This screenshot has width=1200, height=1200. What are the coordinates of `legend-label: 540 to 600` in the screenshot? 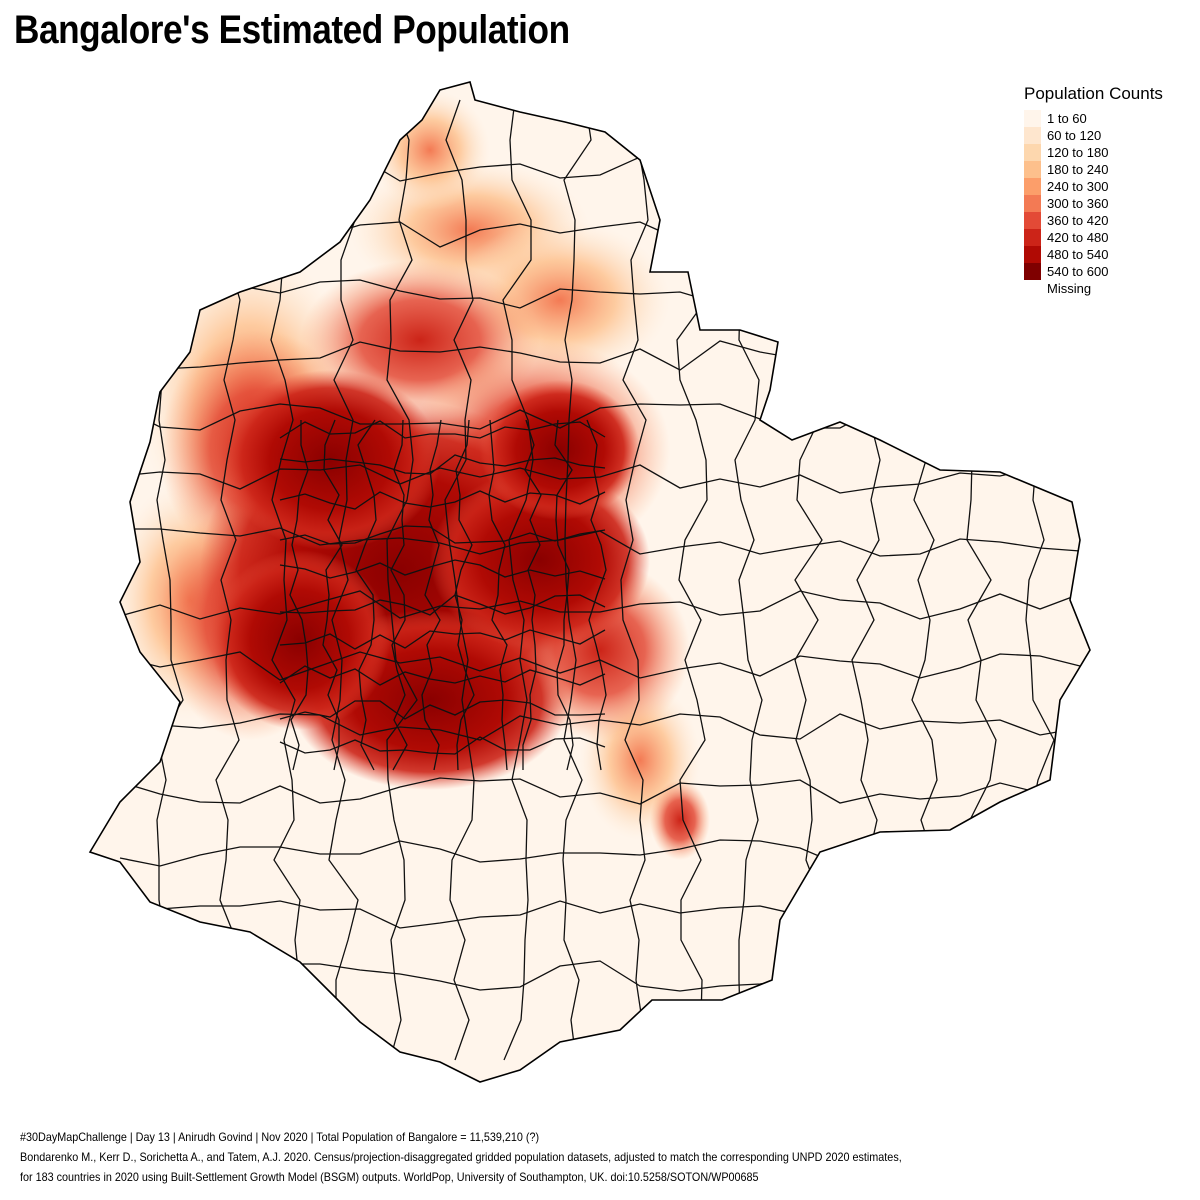 It's located at (1078, 271).